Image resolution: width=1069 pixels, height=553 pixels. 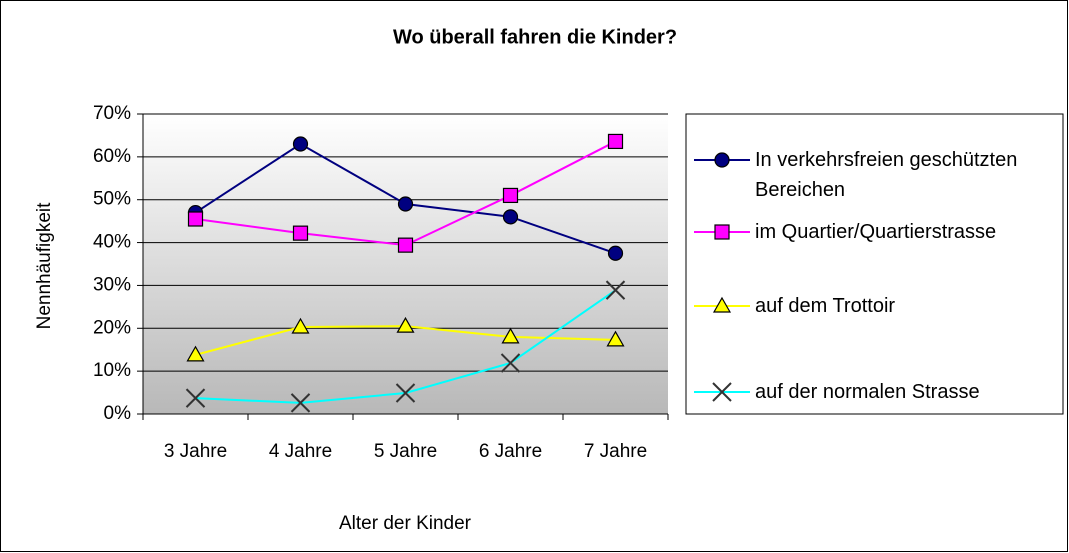 What do you see at coordinates (44, 265) in the screenshot?
I see `y-axis-label: Nennhäufigkeit` at bounding box center [44, 265].